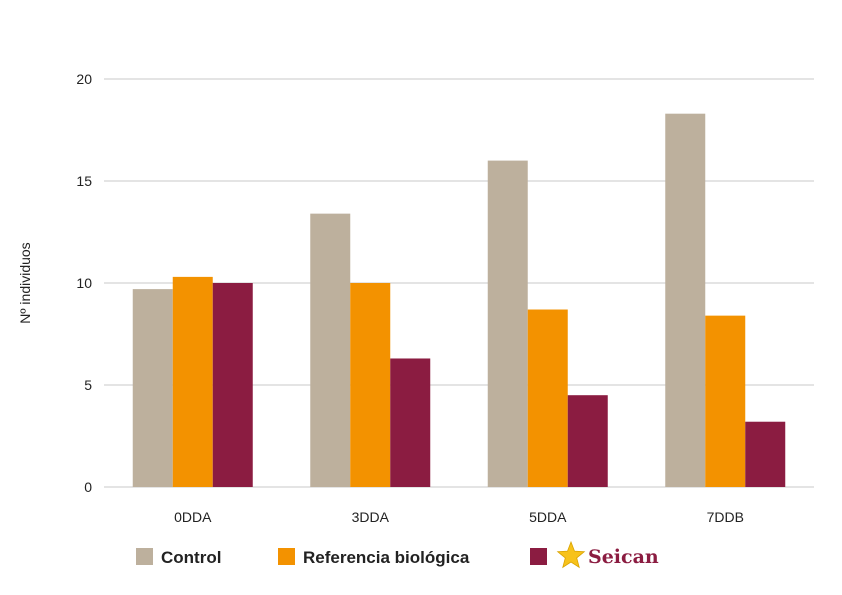  I want to click on x-tick-label: 3DDA, so click(371, 517).